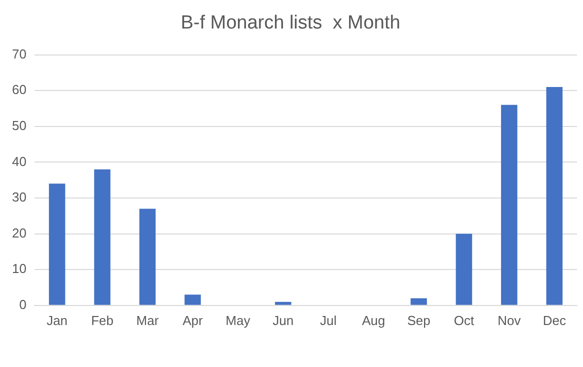 This screenshot has height=367, width=583. Describe the element at coordinates (290, 23) in the screenshot. I see `chart-title: B-f Monarch lists x Month` at that location.